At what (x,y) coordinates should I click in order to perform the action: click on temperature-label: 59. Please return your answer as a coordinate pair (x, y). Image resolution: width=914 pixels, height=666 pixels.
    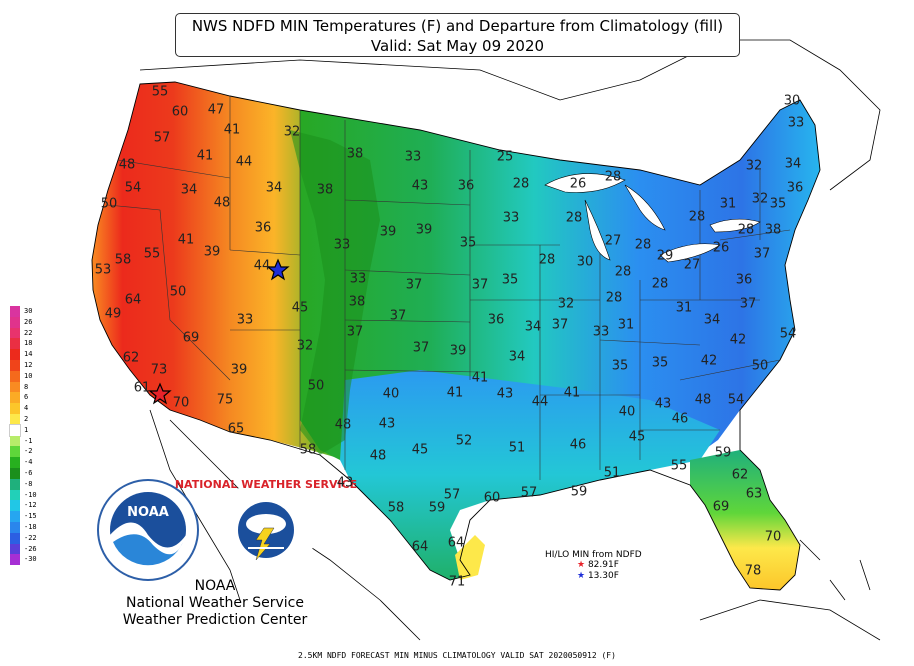
    Looking at the image, I should click on (579, 492).